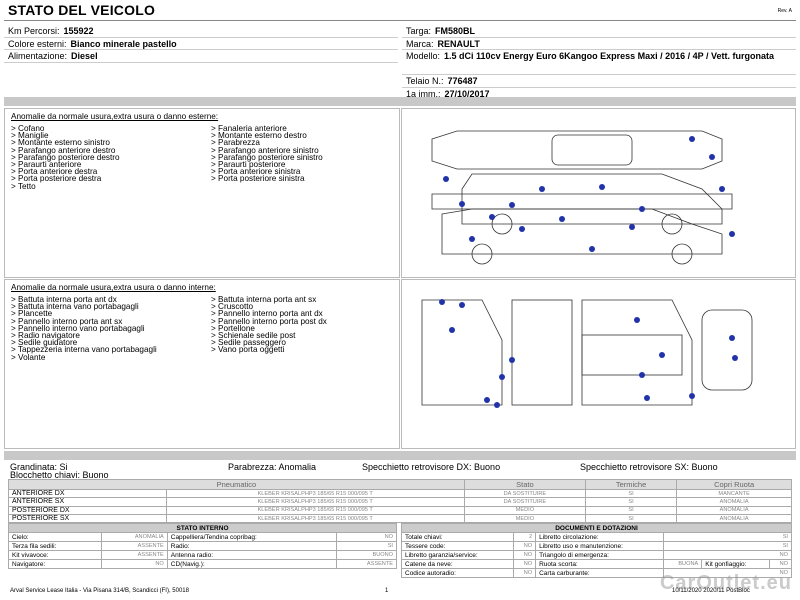 The image size is (800, 600). I want to click on field-label: Antenna radio:, so click(251, 555).